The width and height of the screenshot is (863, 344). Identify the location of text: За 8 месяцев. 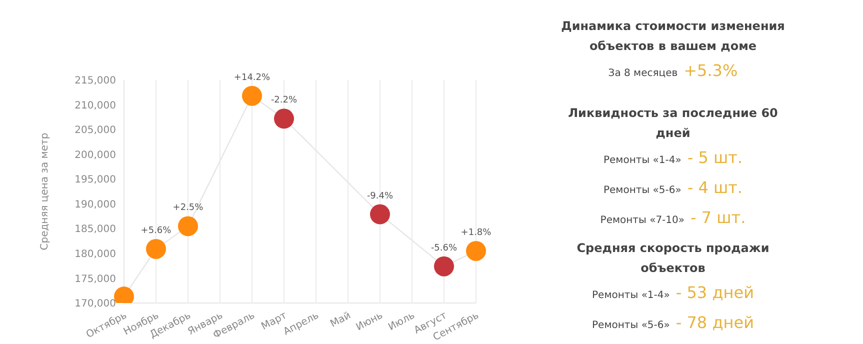
(643, 73).